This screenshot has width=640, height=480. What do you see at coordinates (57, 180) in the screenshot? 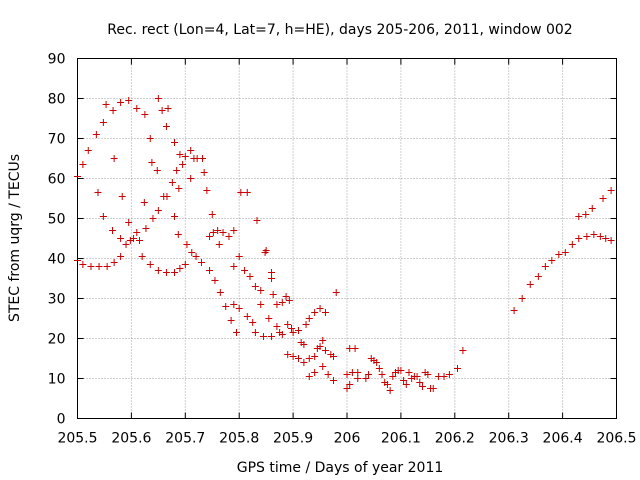
I see `y-tick-label: 60` at bounding box center [57, 180].